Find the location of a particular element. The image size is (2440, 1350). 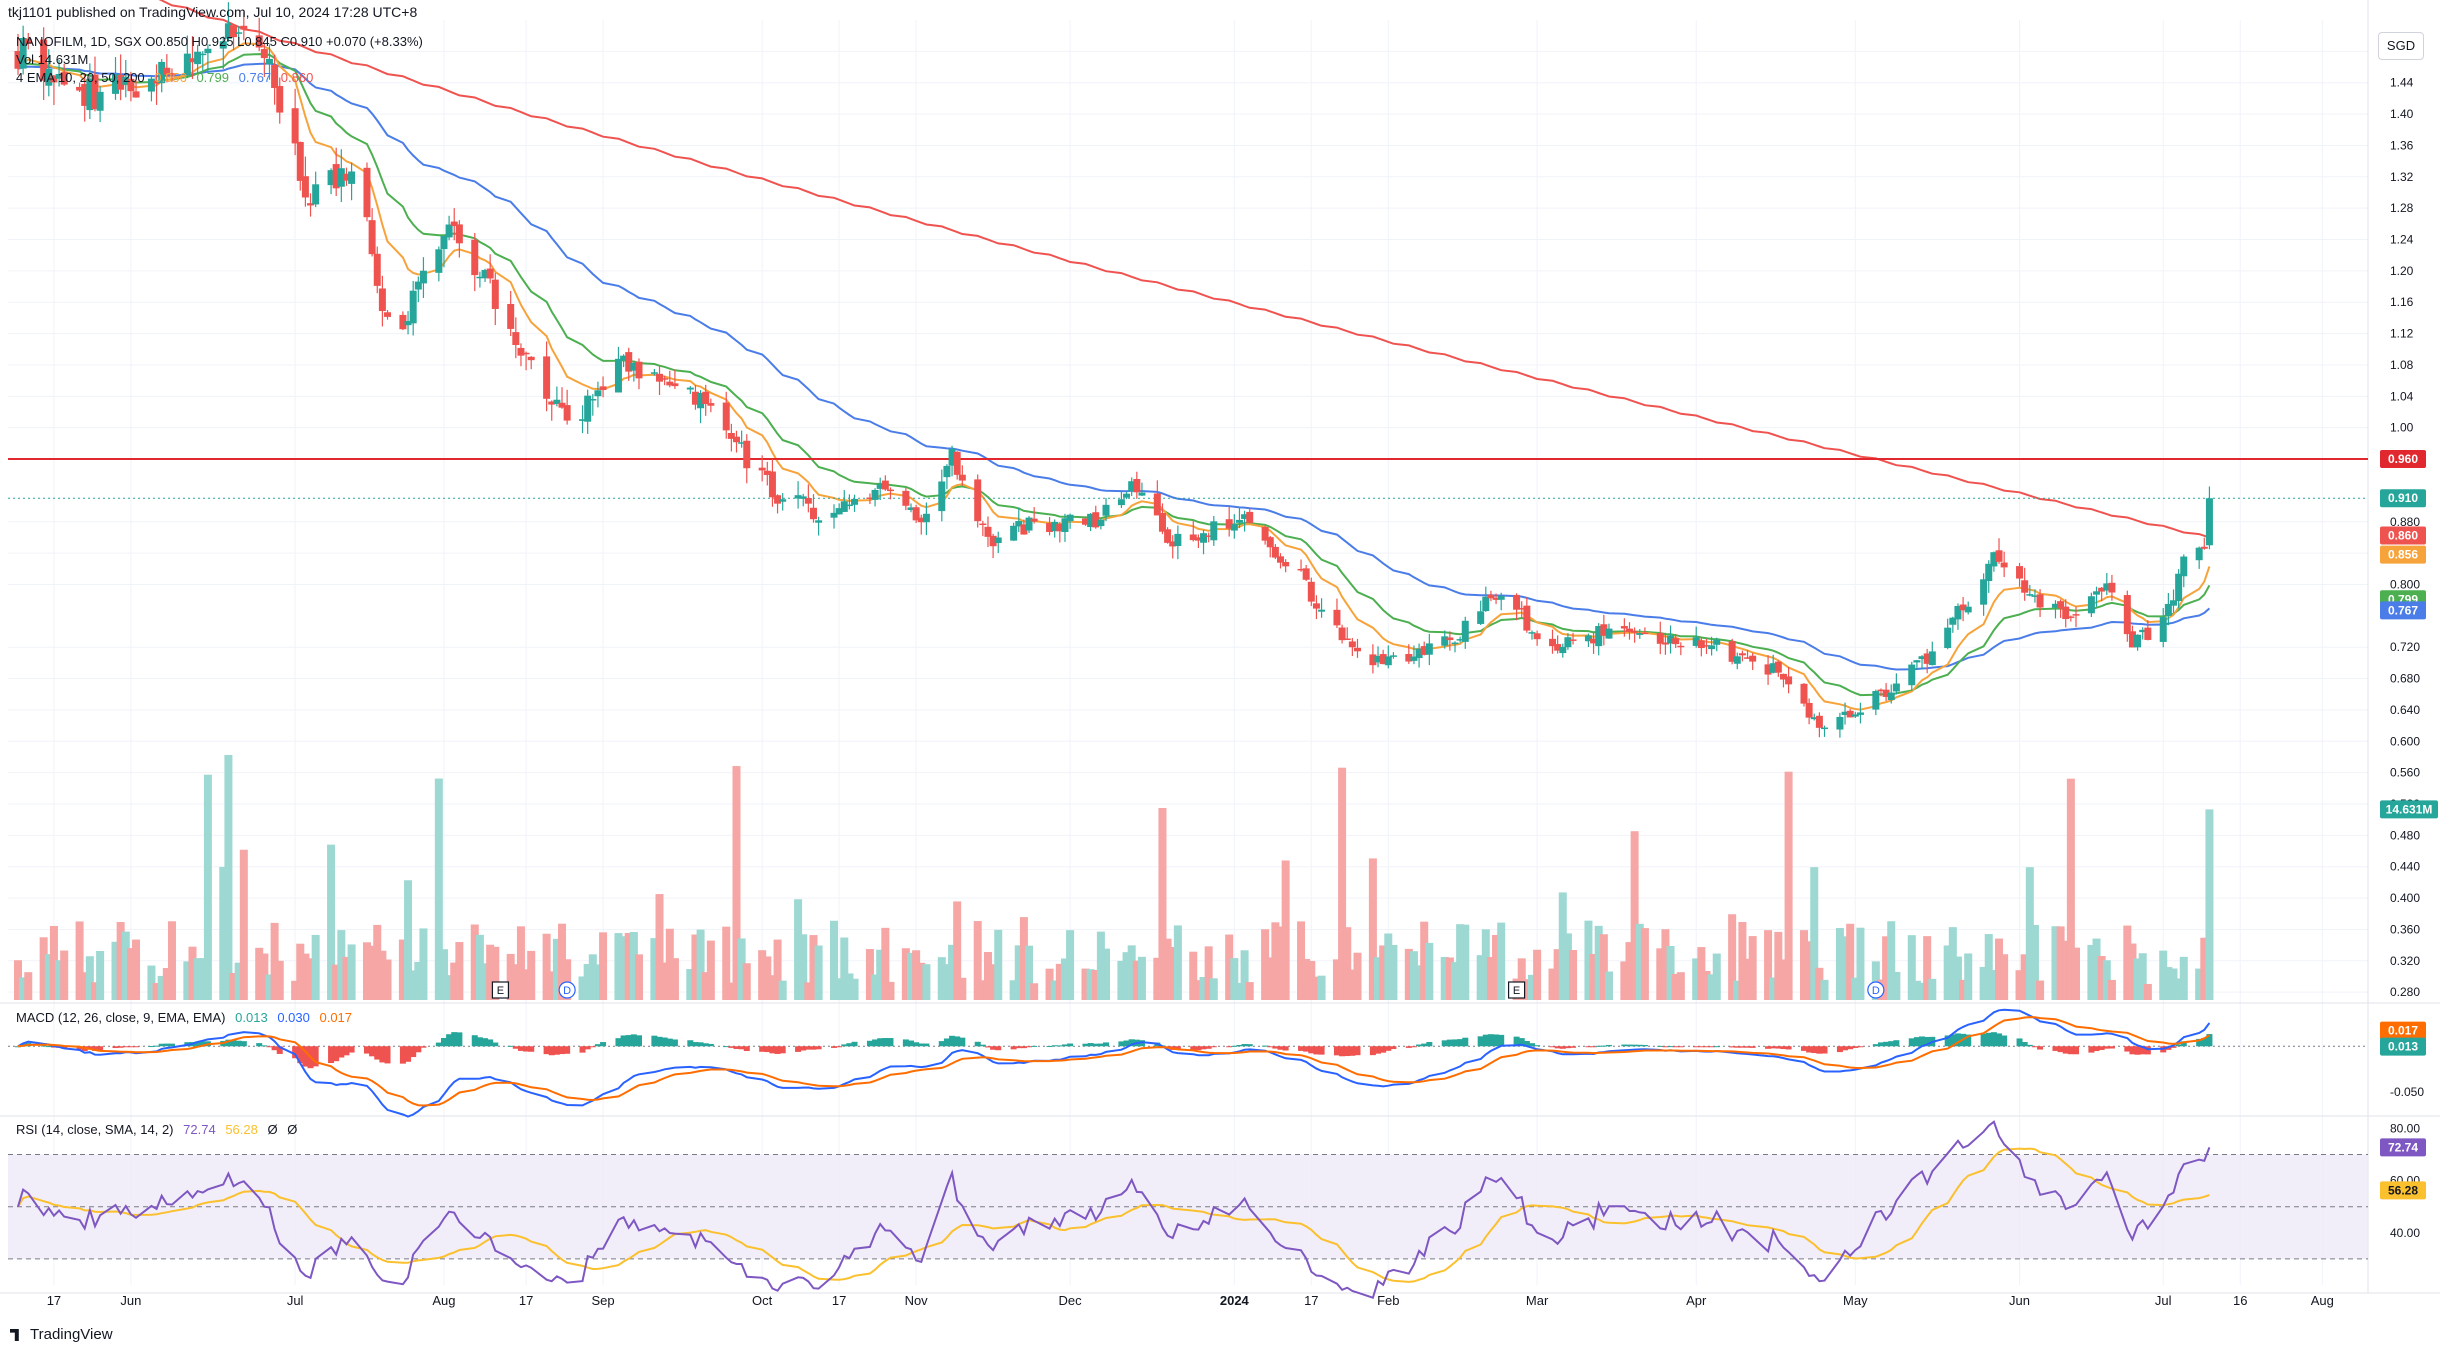

price-tag is located at coordinates (2403, 610).